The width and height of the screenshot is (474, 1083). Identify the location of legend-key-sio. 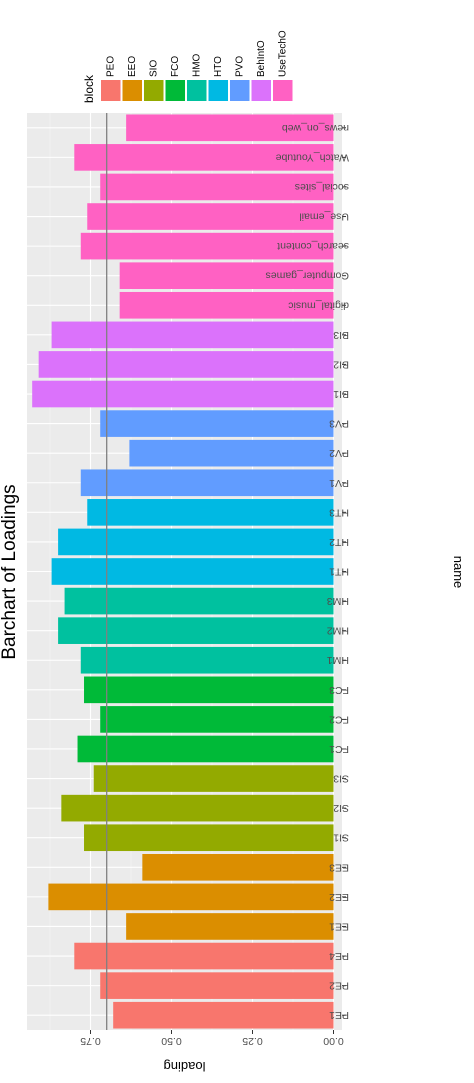
(154, 90).